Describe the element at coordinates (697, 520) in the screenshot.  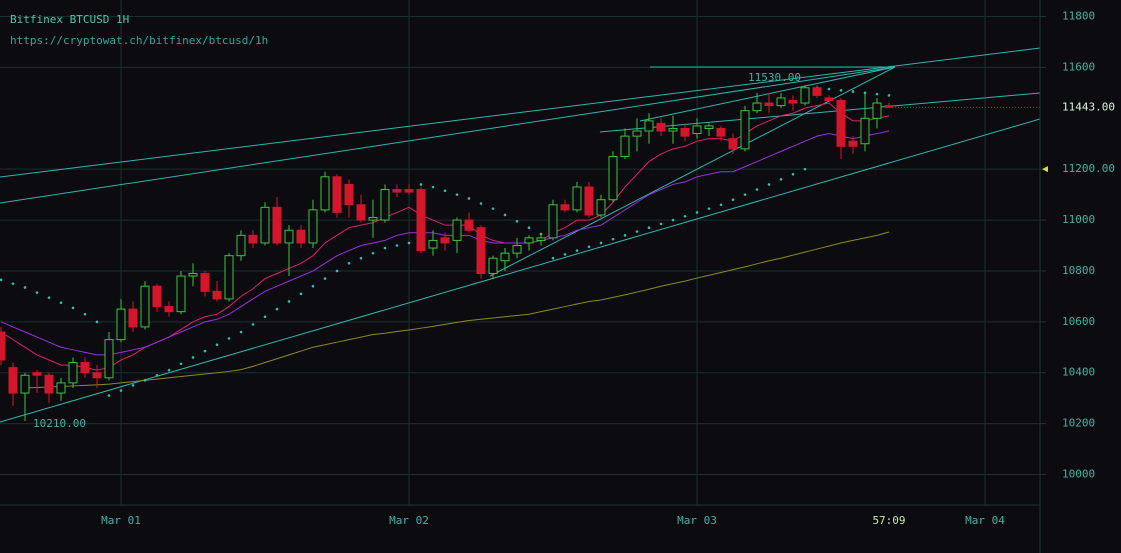
I see `x-tick-label: Mar 03` at that location.